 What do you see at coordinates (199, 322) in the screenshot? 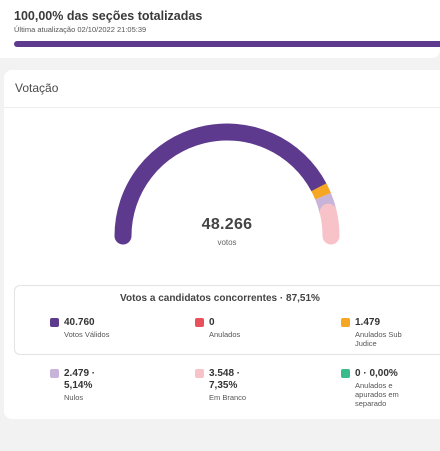
I see `legend-square-red-icon` at bounding box center [199, 322].